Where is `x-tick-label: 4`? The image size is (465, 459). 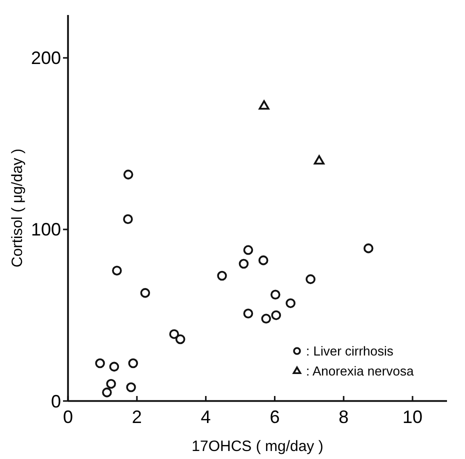 x-tick-label: 4 is located at coordinates (205, 417).